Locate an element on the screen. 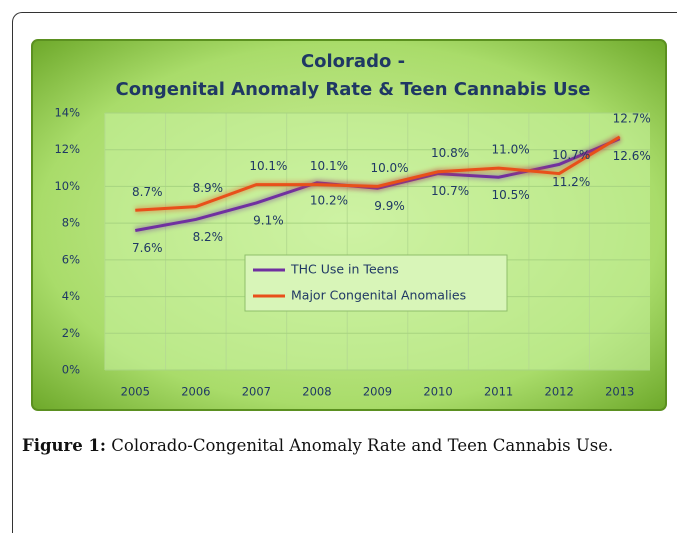 This screenshot has width=677, height=533. data-label: 11.0% is located at coordinates (511, 150).